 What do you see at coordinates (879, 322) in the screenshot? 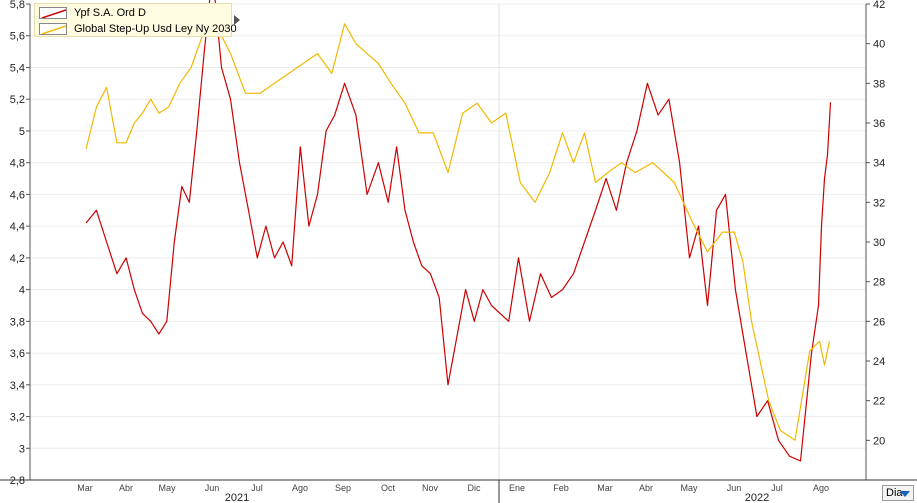
I see `right-axis-tick-label: 26` at bounding box center [879, 322].